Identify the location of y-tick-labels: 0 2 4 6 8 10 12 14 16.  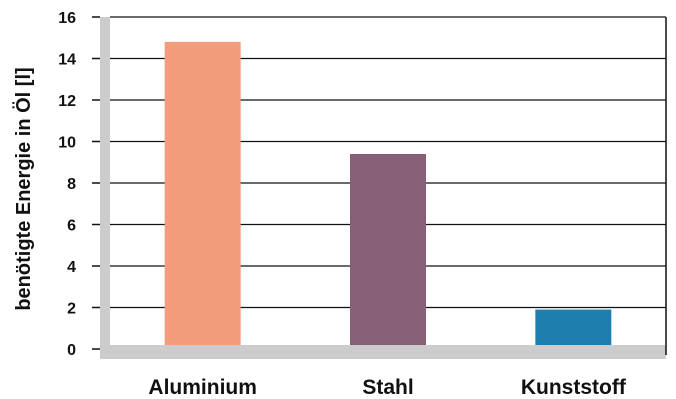
(67, 184).